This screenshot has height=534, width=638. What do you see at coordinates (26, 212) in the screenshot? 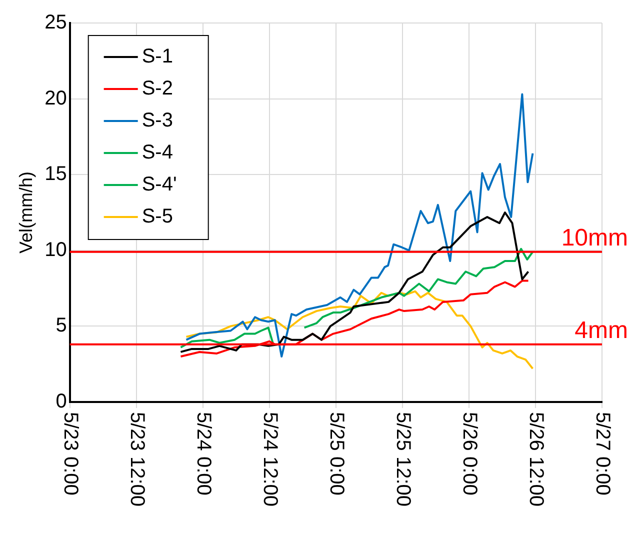
I see `y-axis-title: Vel(mm/h)` at bounding box center [26, 212].